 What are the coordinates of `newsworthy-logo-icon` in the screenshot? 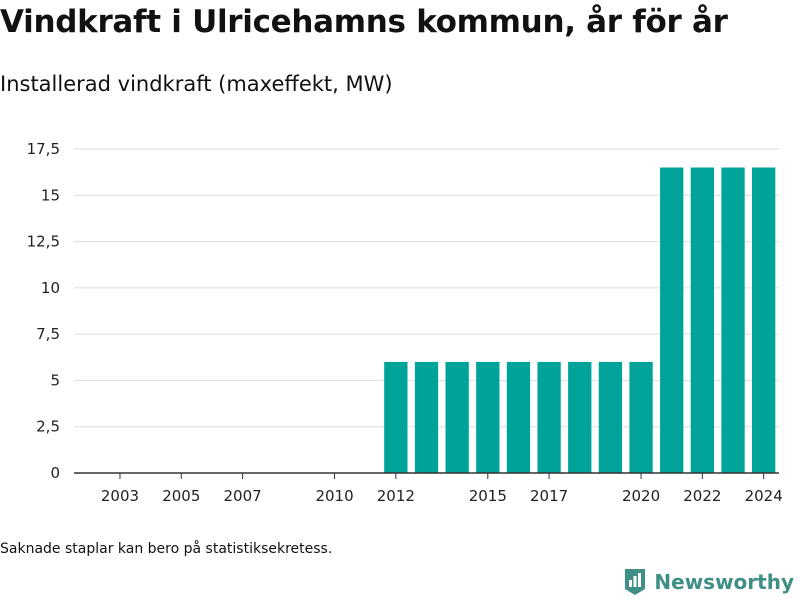 It's located at (635, 582).